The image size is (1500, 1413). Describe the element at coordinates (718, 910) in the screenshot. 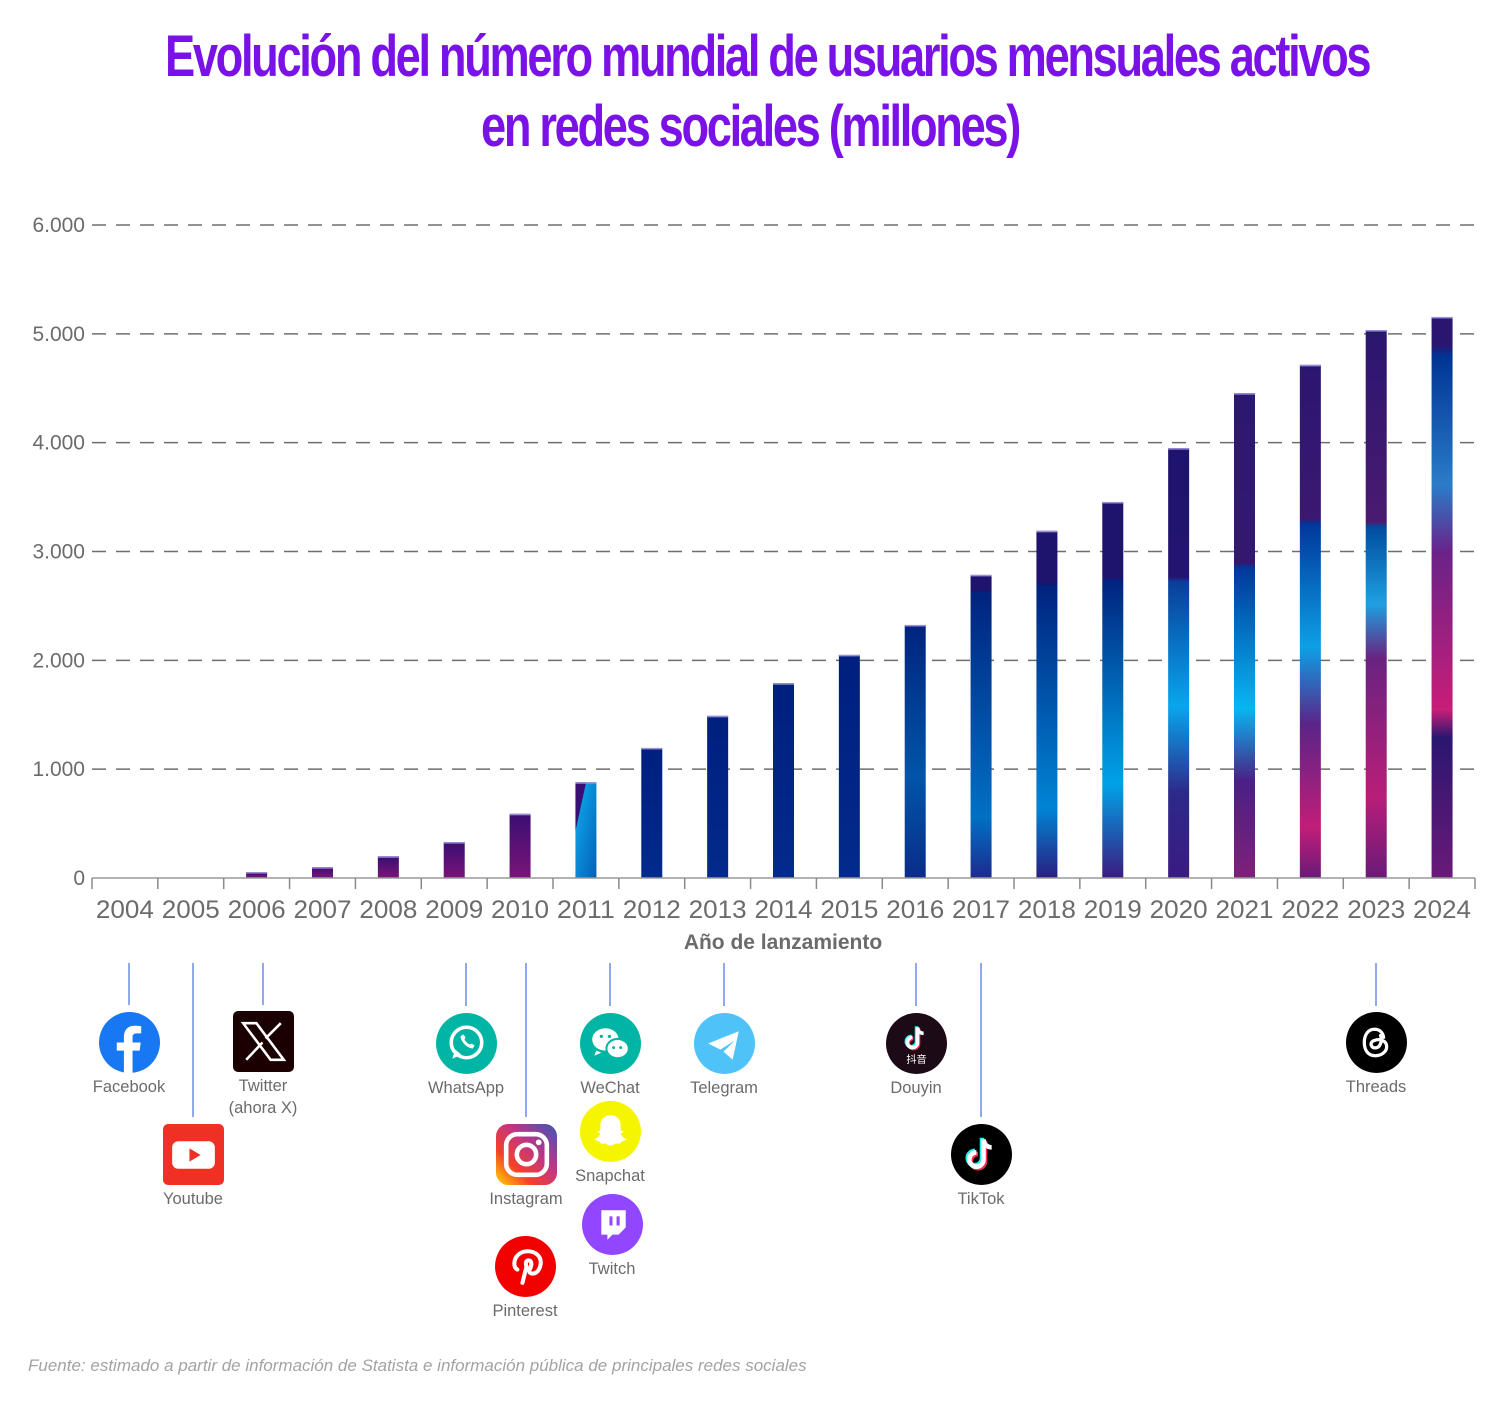

I see `x-tick-label: 2013` at that location.